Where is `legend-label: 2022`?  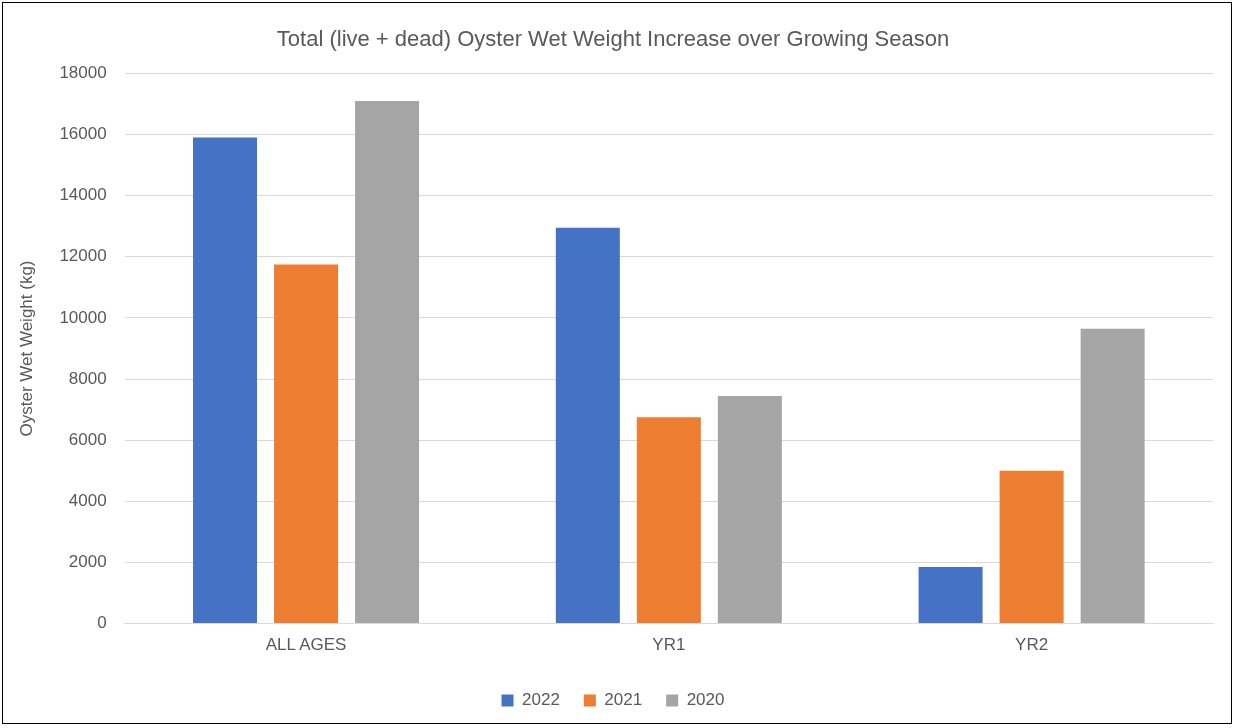 legend-label: 2022 is located at coordinates (541, 700).